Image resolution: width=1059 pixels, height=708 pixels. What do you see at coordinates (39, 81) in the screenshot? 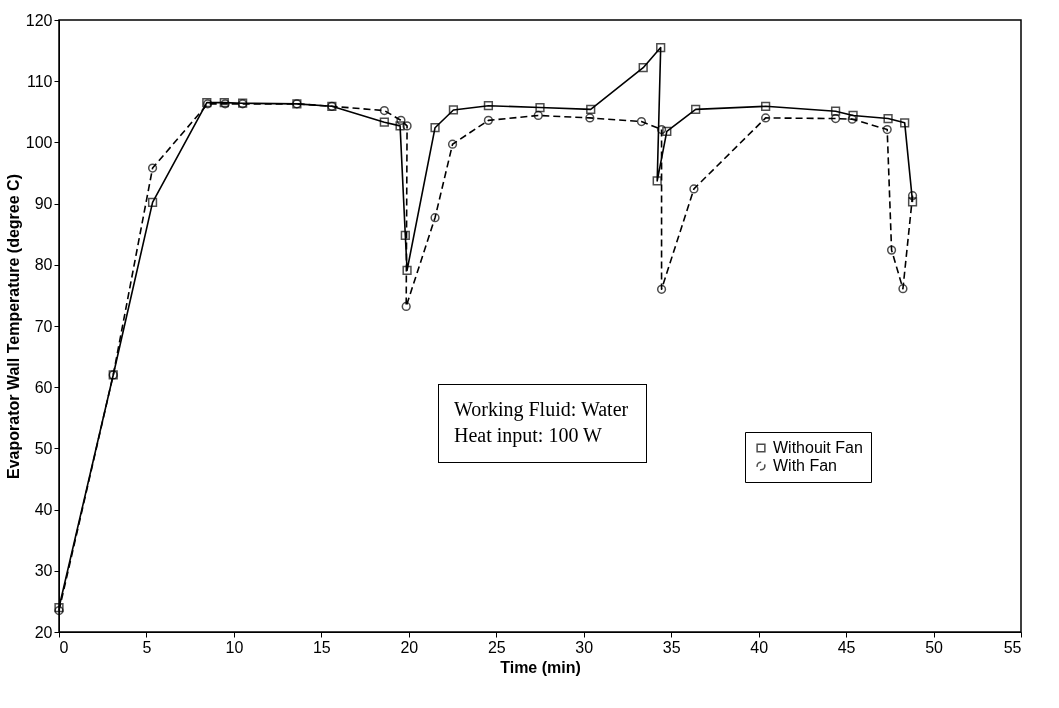
I see `y-tick-label: 110` at bounding box center [39, 81].